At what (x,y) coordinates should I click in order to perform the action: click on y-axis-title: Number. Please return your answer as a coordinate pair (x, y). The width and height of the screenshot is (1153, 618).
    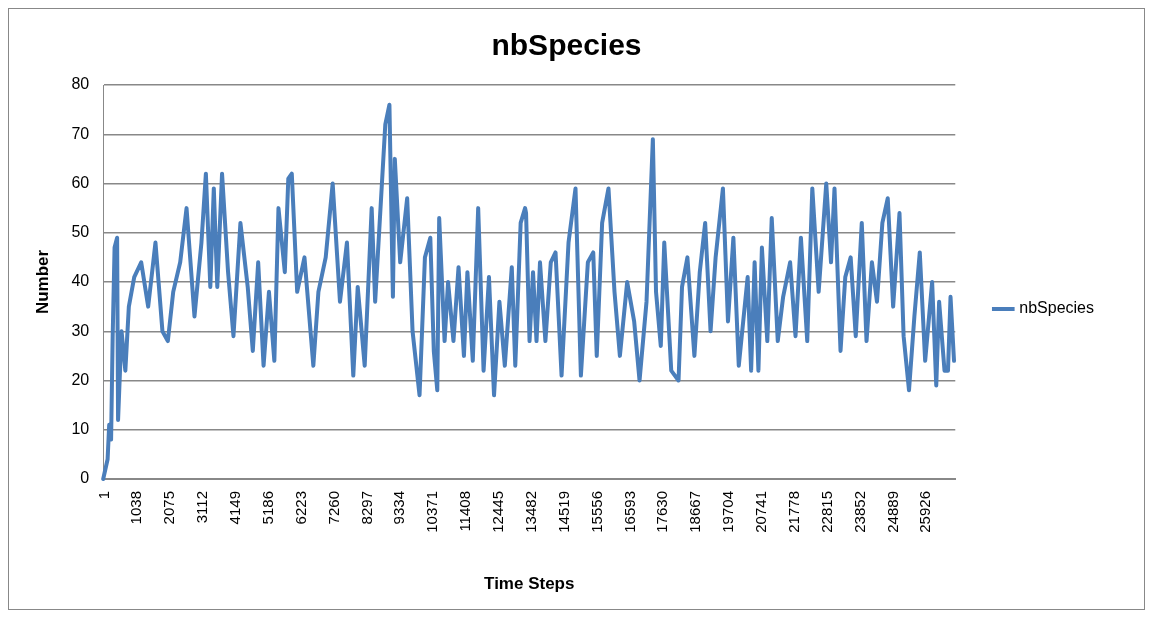
    Looking at the image, I should click on (42, 282).